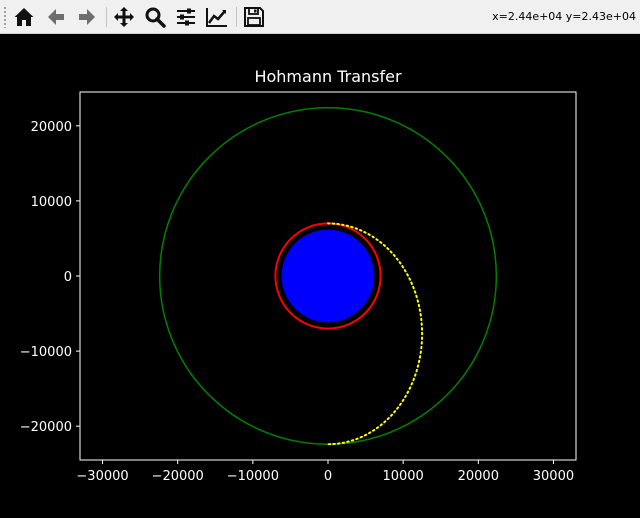  What do you see at coordinates (253, 476) in the screenshot?
I see `x-tick-label: −10000` at bounding box center [253, 476].